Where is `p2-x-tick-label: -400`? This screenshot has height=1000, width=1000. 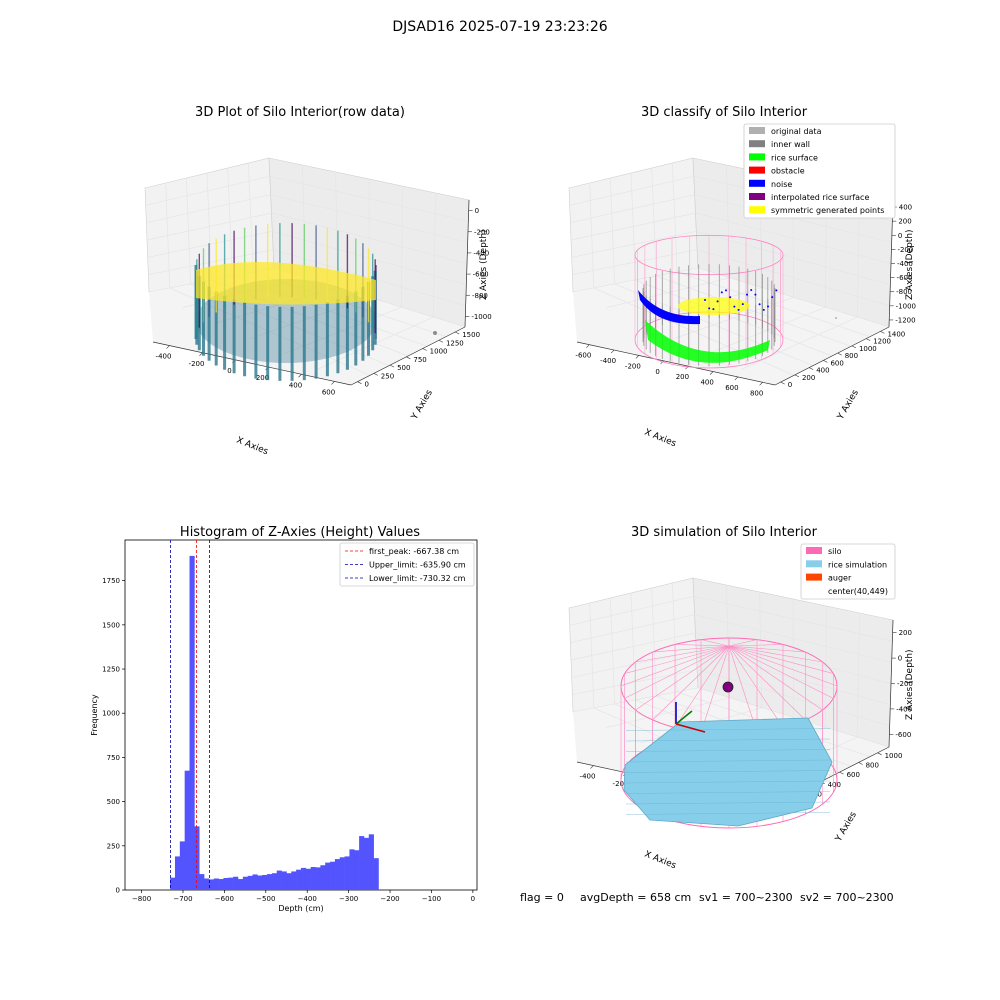
p2-x-tick-label: -400 is located at coordinates (608, 361).